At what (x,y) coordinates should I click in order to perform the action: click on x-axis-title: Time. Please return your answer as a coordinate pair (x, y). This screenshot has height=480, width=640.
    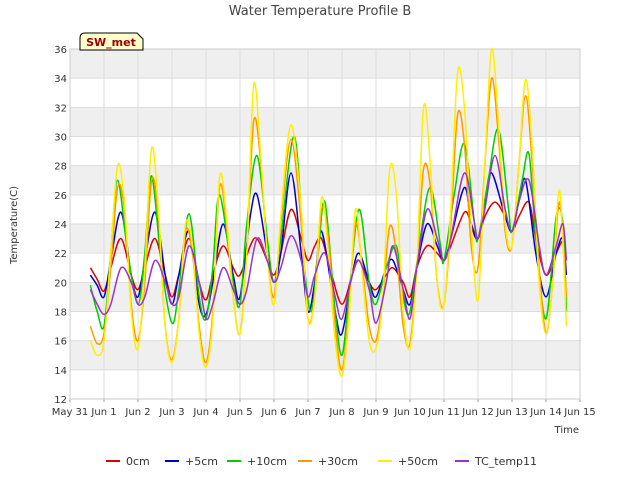
    Looking at the image, I should click on (566, 430).